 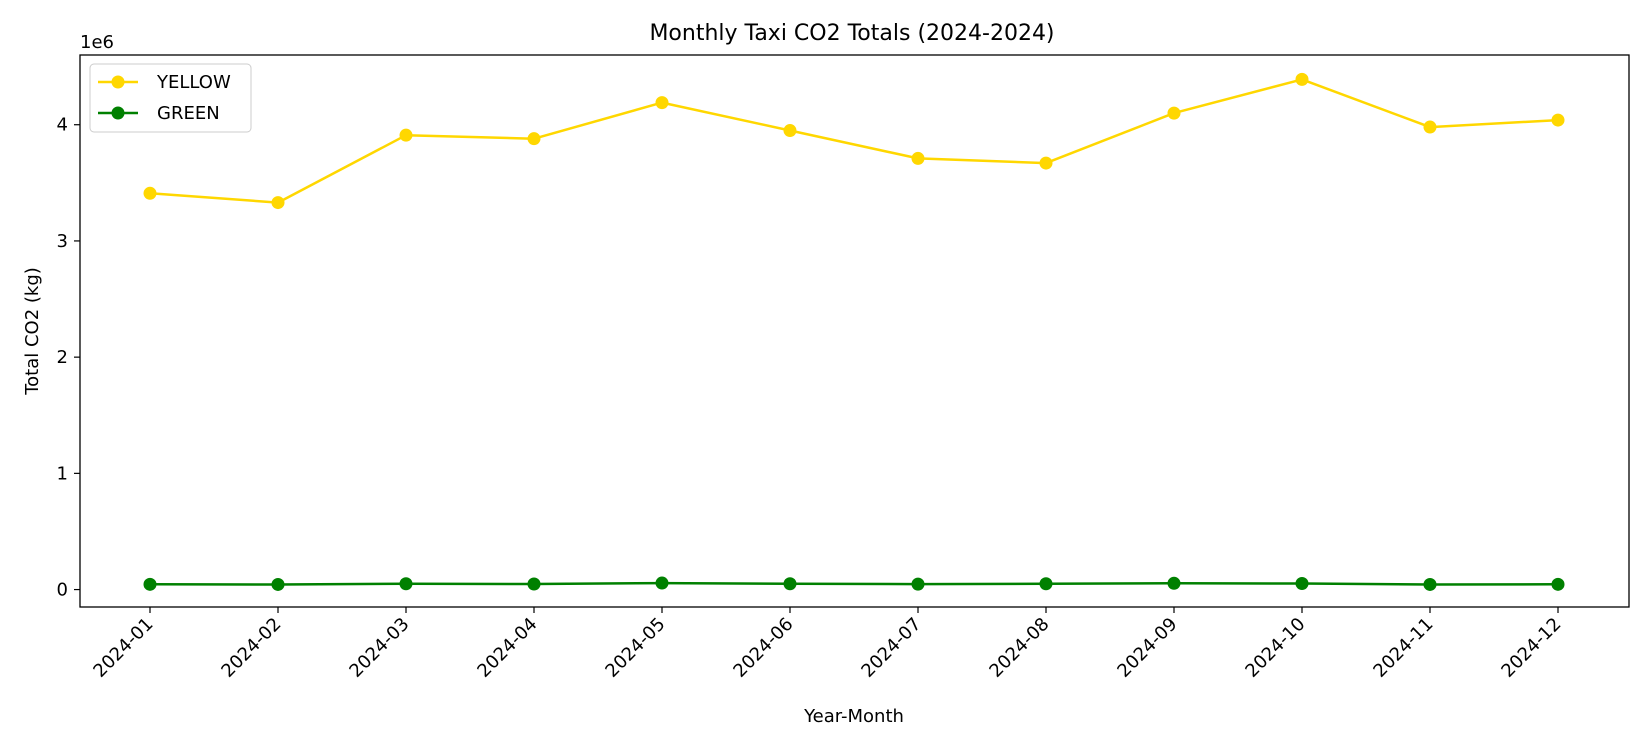 What do you see at coordinates (118, 113) in the screenshot?
I see `legend-marker-green` at bounding box center [118, 113].